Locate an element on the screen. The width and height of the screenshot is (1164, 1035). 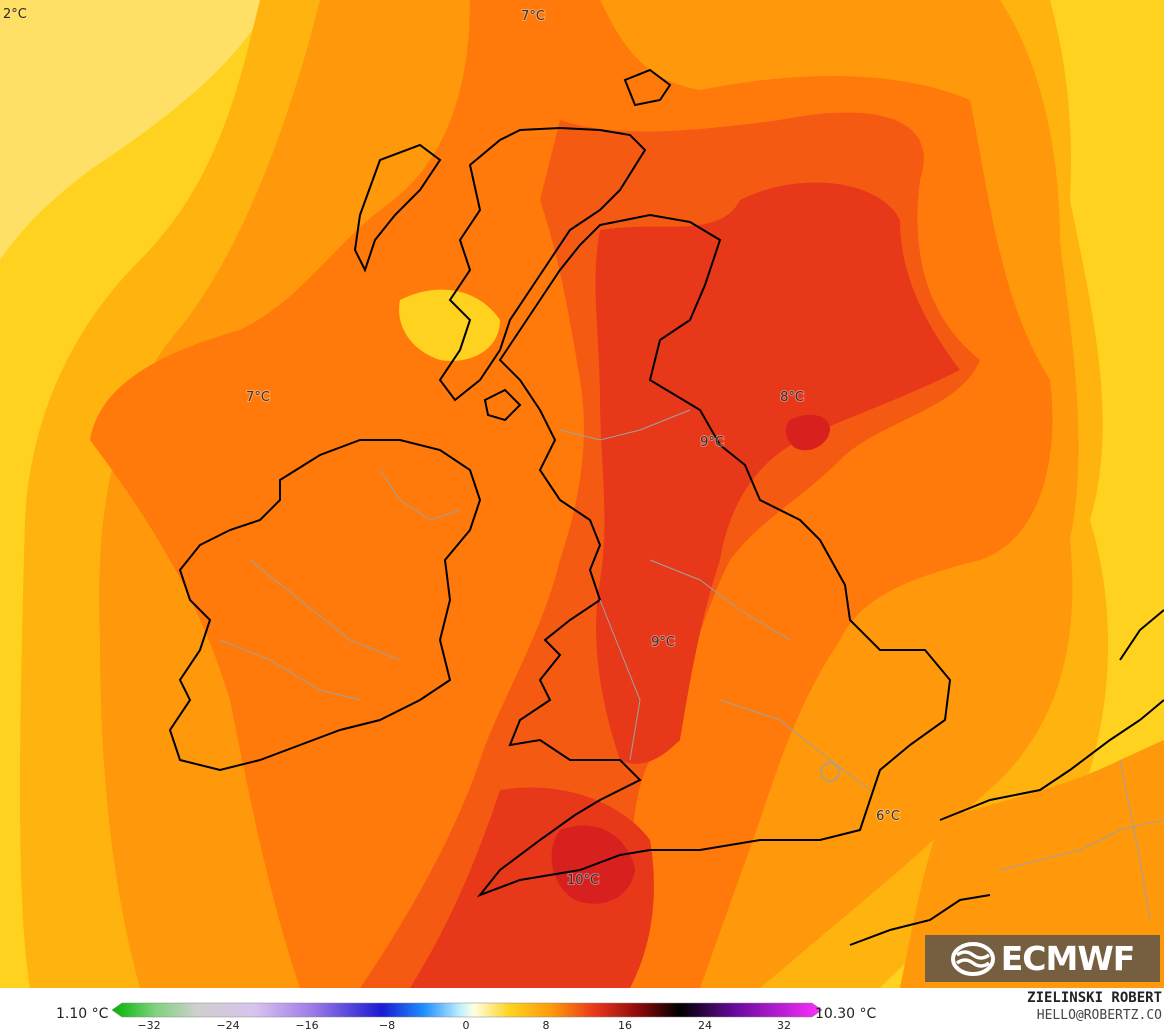
coastline-continent is located at coordinates (1051, 760).